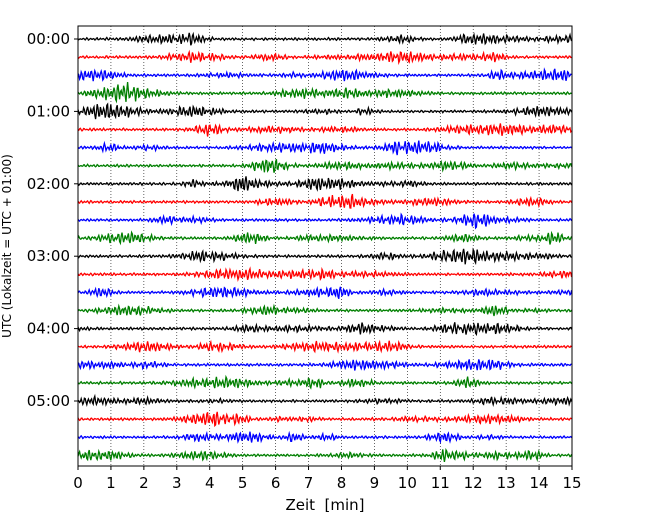 Image resolution: width=650 pixels, height=524 pixels. Describe the element at coordinates (243, 483) in the screenshot. I see `x-tick-label-5: 5` at that location.